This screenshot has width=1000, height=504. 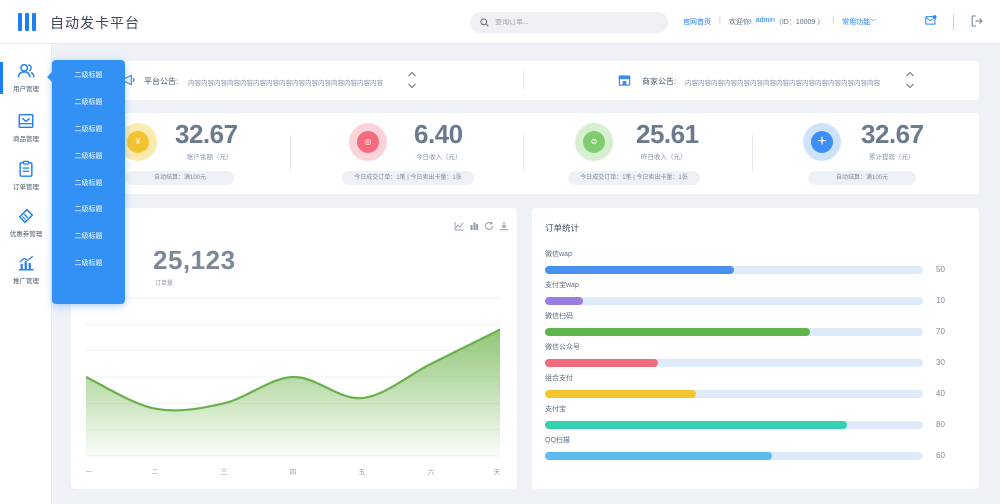 What do you see at coordinates (26, 89) in the screenshot?
I see `sidebar-item-label: 用户管理` at bounding box center [26, 89].